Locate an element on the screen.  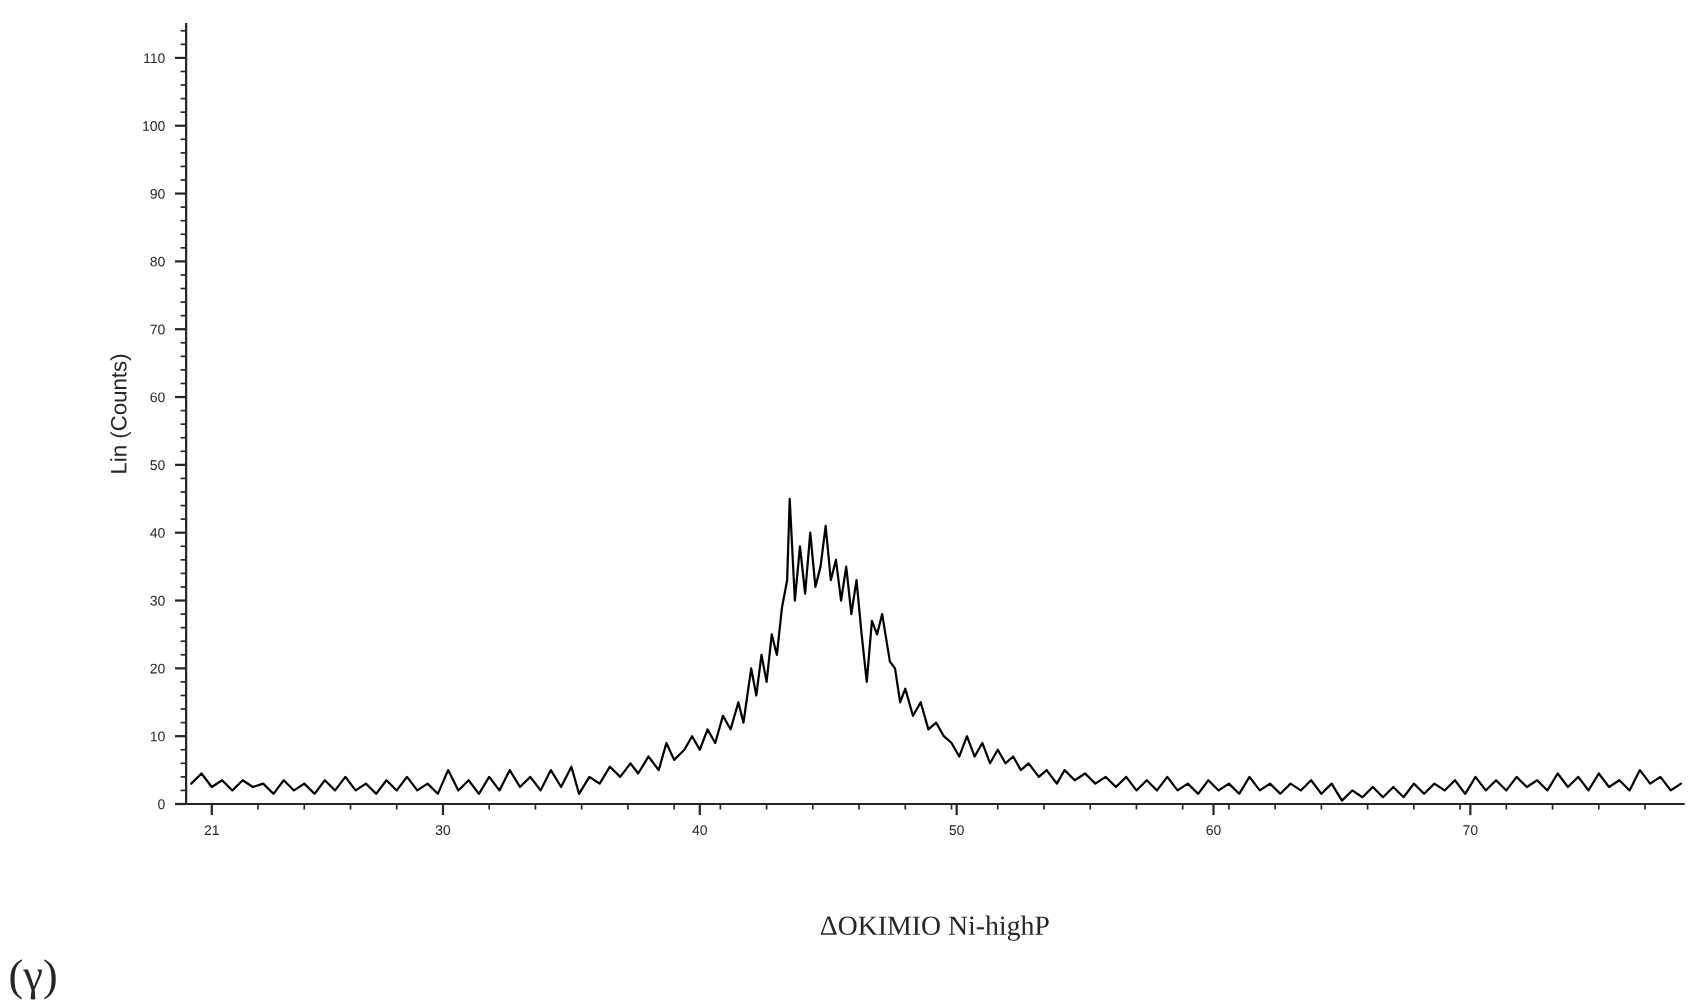
x-axis-title: ΔOKIMIO Ni-highP is located at coordinates (934, 928).